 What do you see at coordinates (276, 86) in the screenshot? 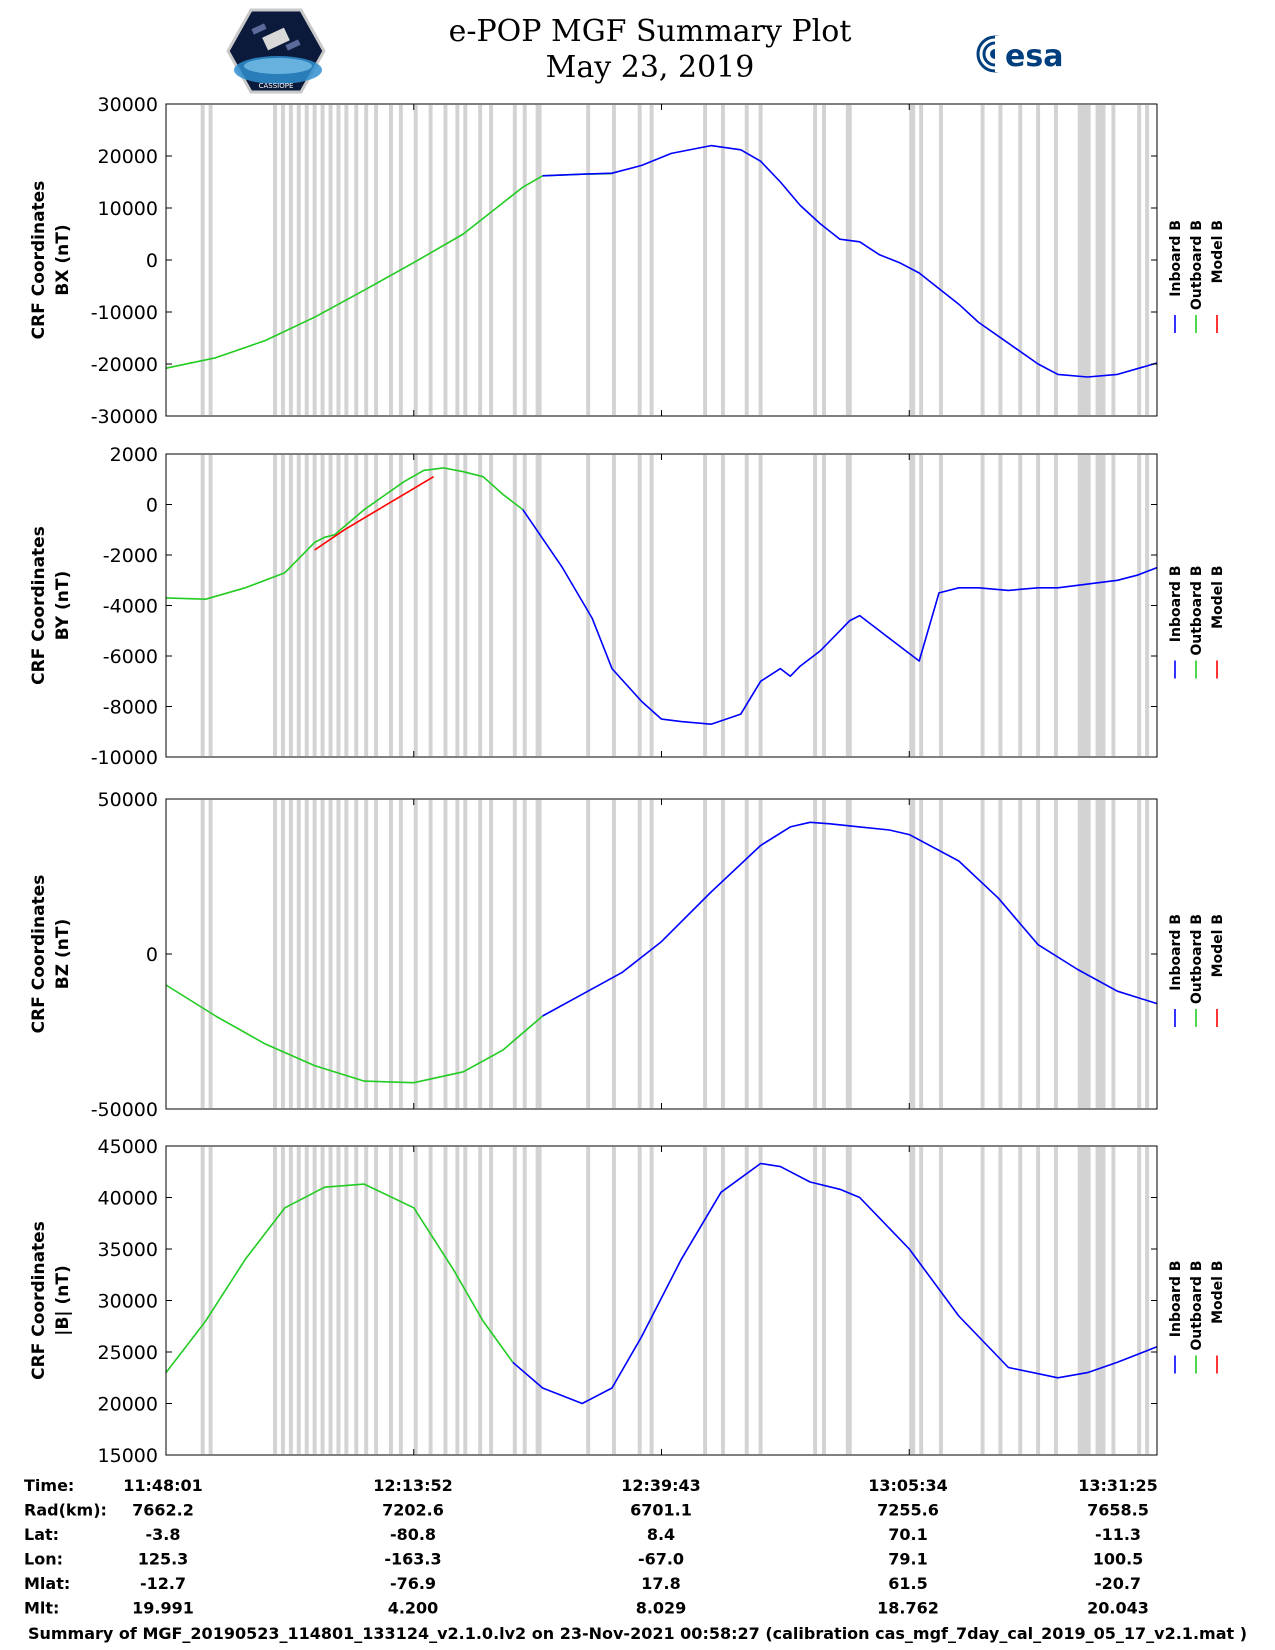
I see `svg-text: CASSIOPE` at bounding box center [276, 86].